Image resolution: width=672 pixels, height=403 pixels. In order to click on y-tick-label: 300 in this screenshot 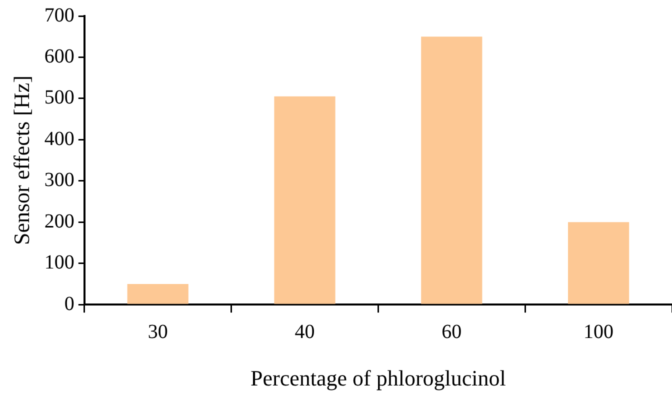, I will do `click(59, 180)`.